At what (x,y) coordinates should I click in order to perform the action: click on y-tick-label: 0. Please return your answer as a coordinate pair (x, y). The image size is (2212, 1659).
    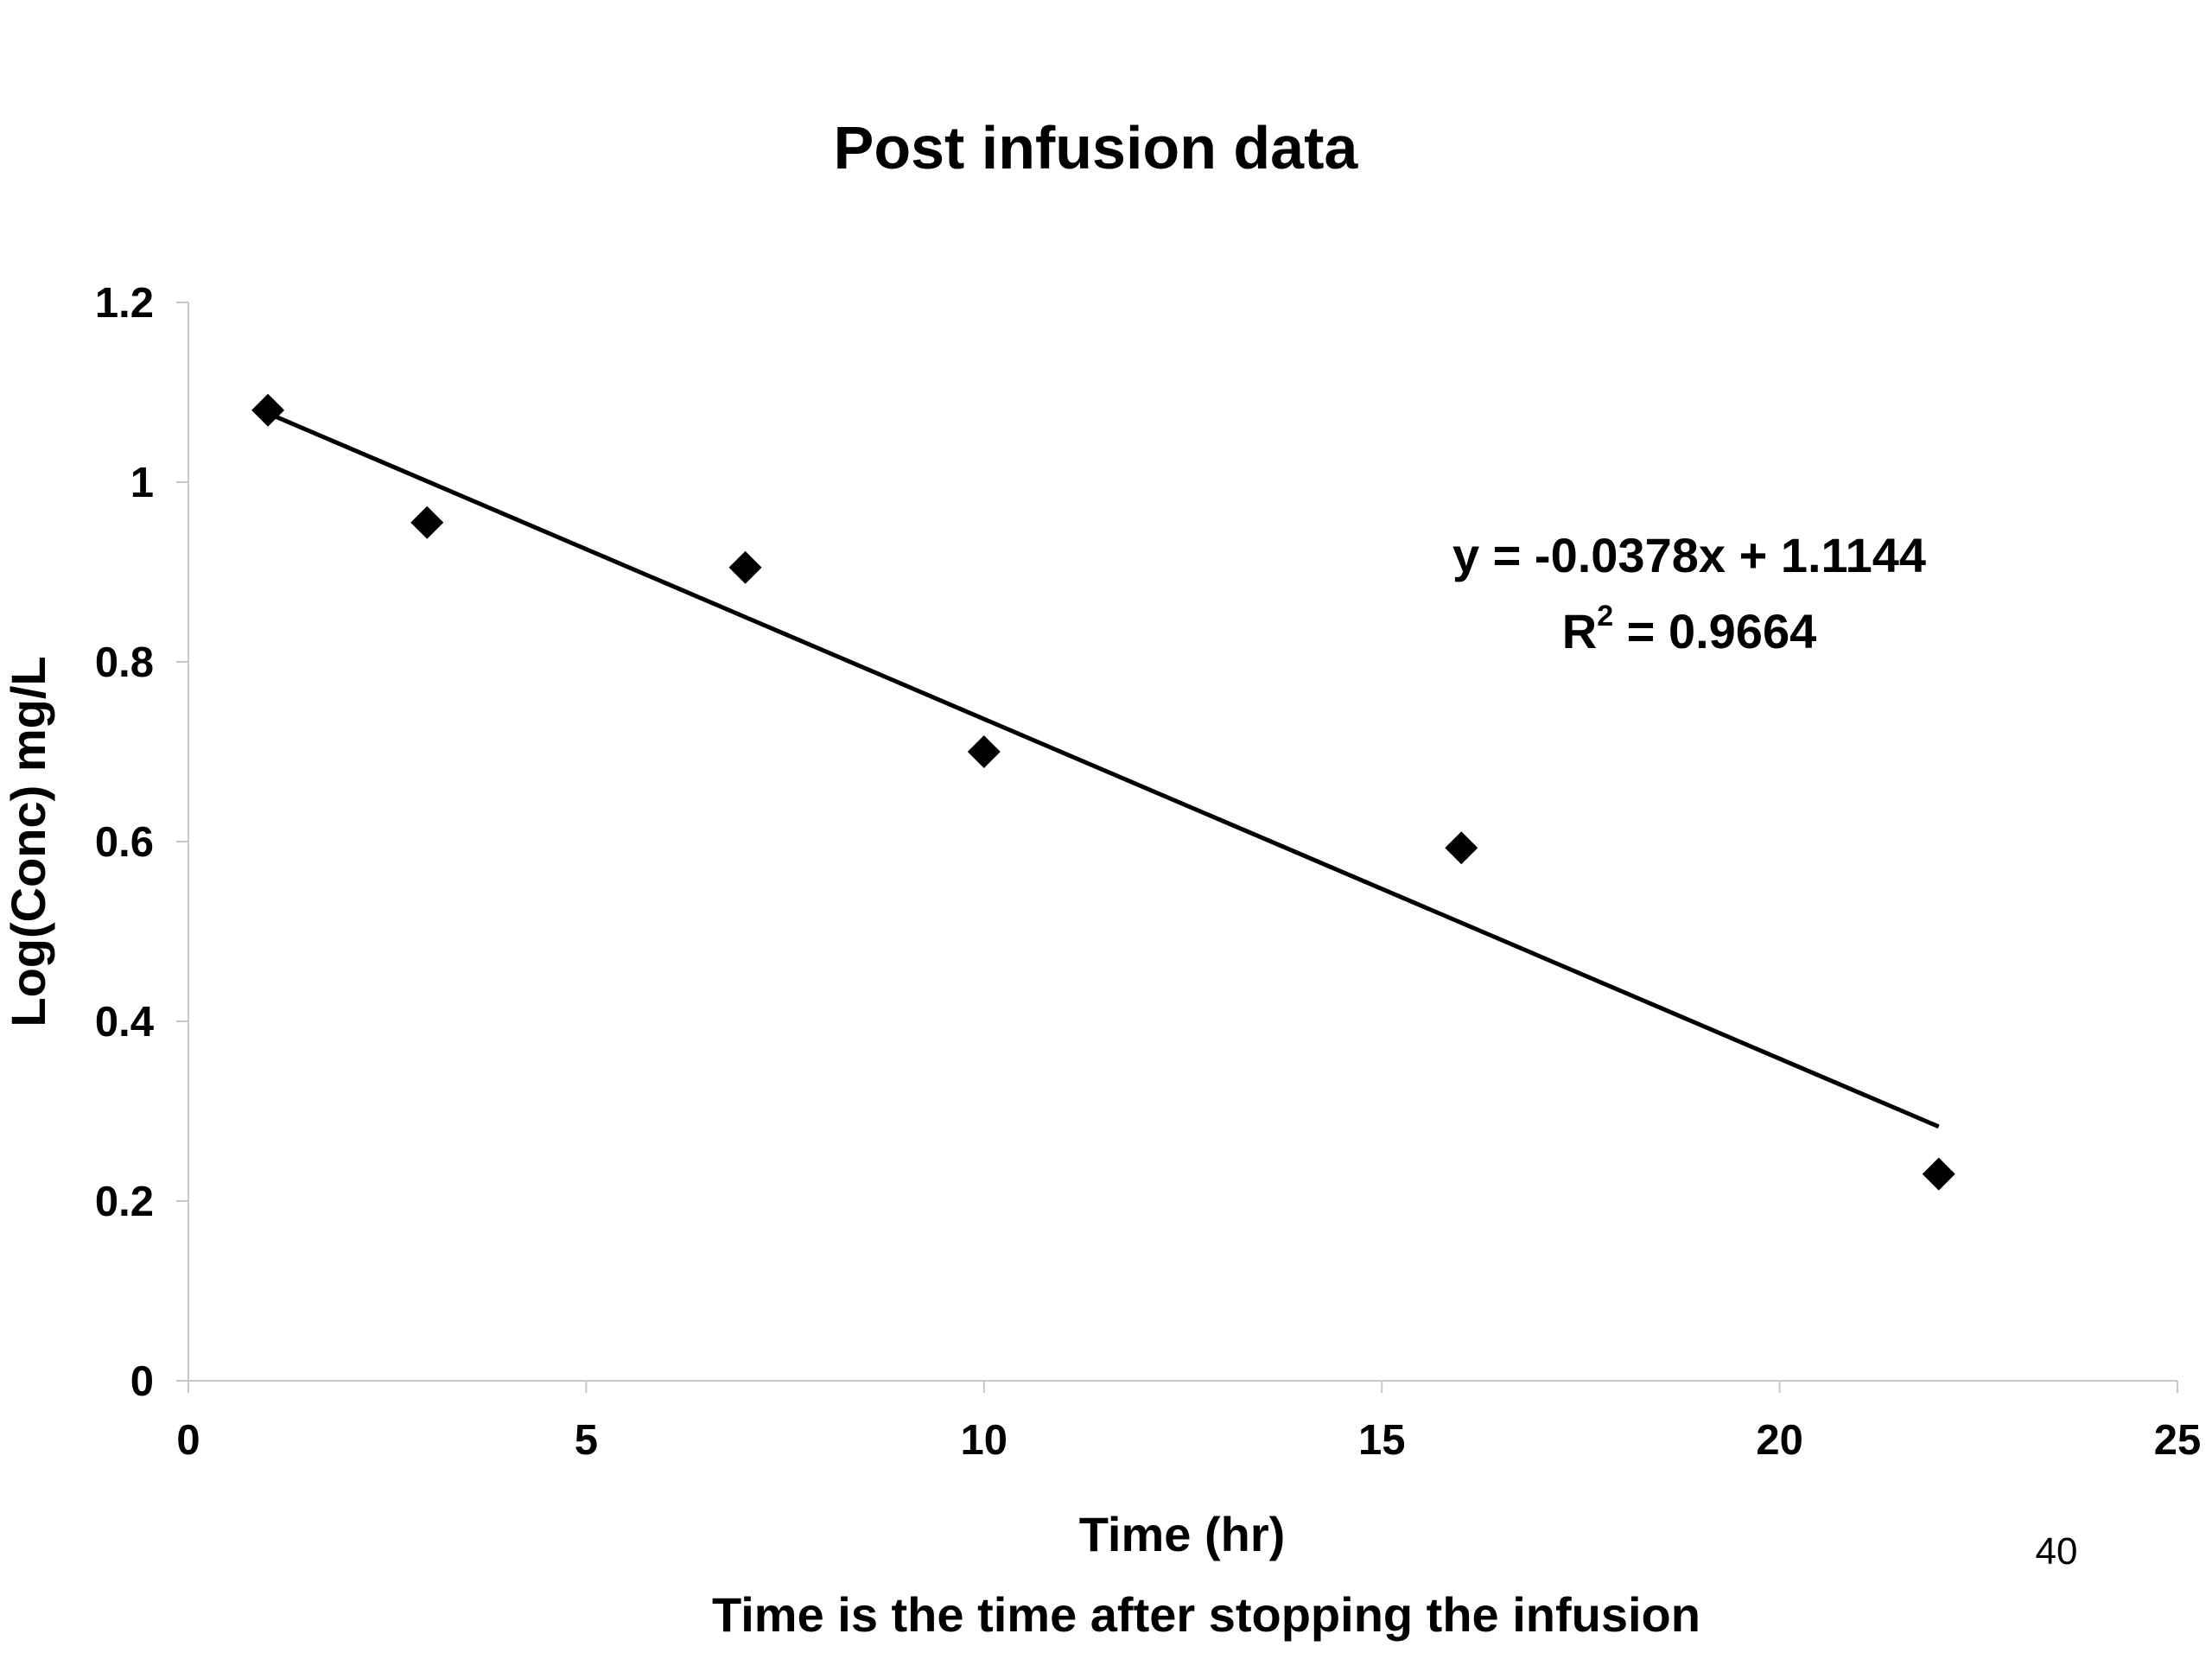
    Looking at the image, I should click on (142, 1381).